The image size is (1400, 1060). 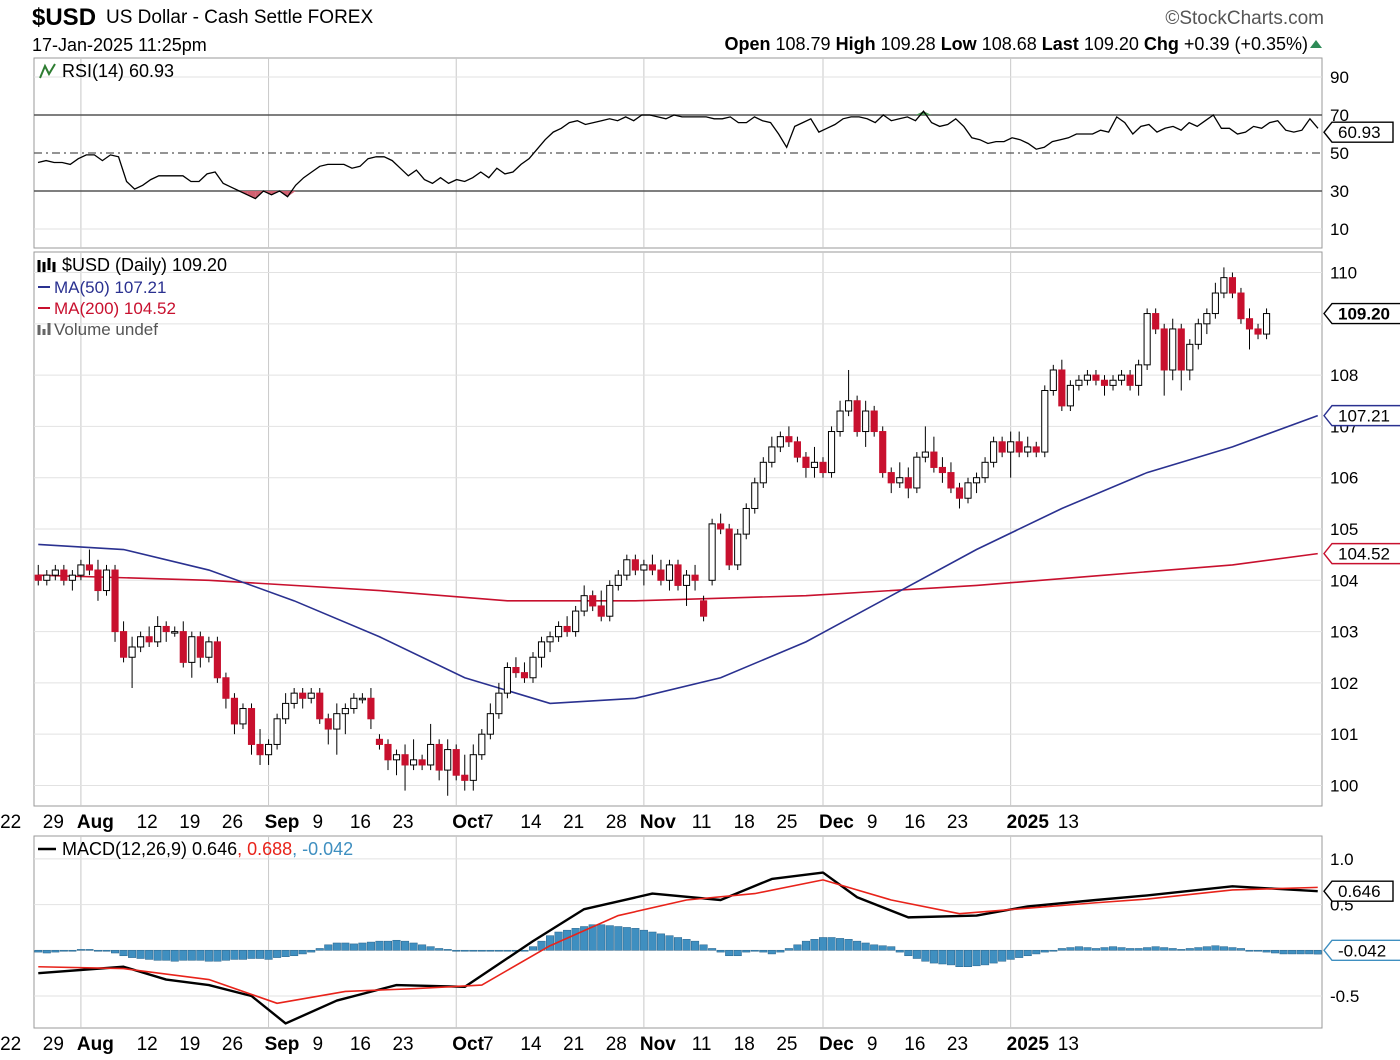 I want to click on legend-entry: MA(50) 107.21, so click(x=110, y=287).